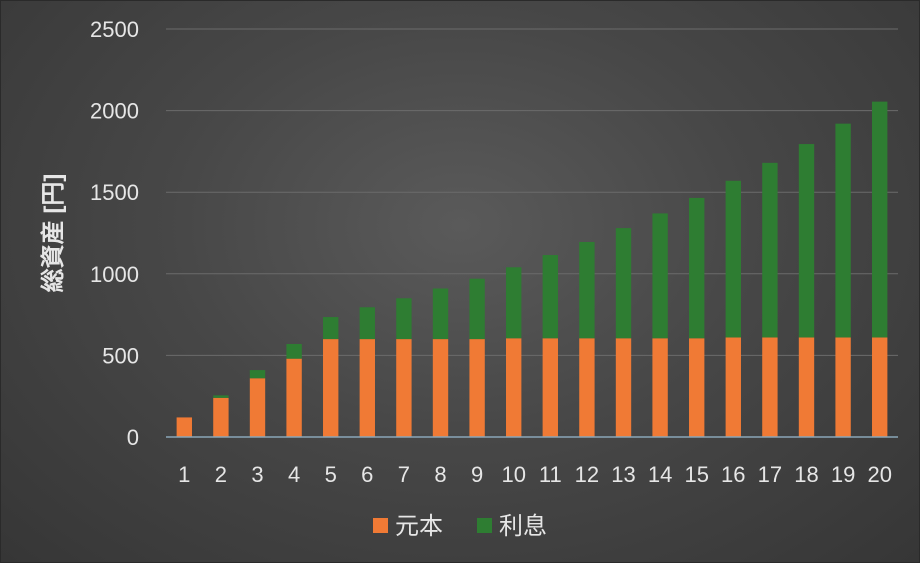 This screenshot has width=920, height=564. Describe the element at coordinates (535, 474) in the screenshot. I see `x-axis-tick-labels: 1 2 3 4 5 6 7 8 9 10 11 12 13 14 15 16 17 18 19 20` at that location.